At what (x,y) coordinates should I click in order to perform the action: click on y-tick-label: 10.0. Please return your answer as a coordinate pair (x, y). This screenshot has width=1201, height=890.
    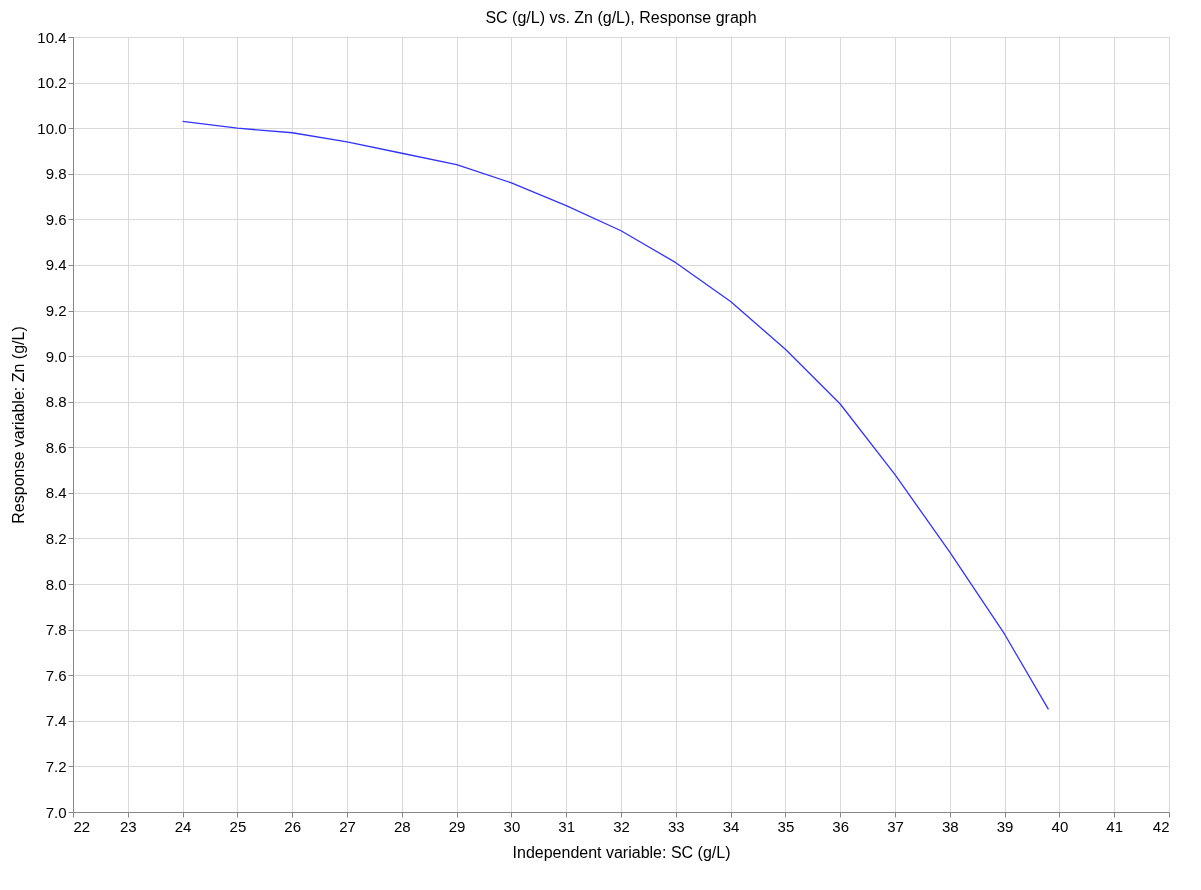
    Looking at the image, I should click on (52, 128).